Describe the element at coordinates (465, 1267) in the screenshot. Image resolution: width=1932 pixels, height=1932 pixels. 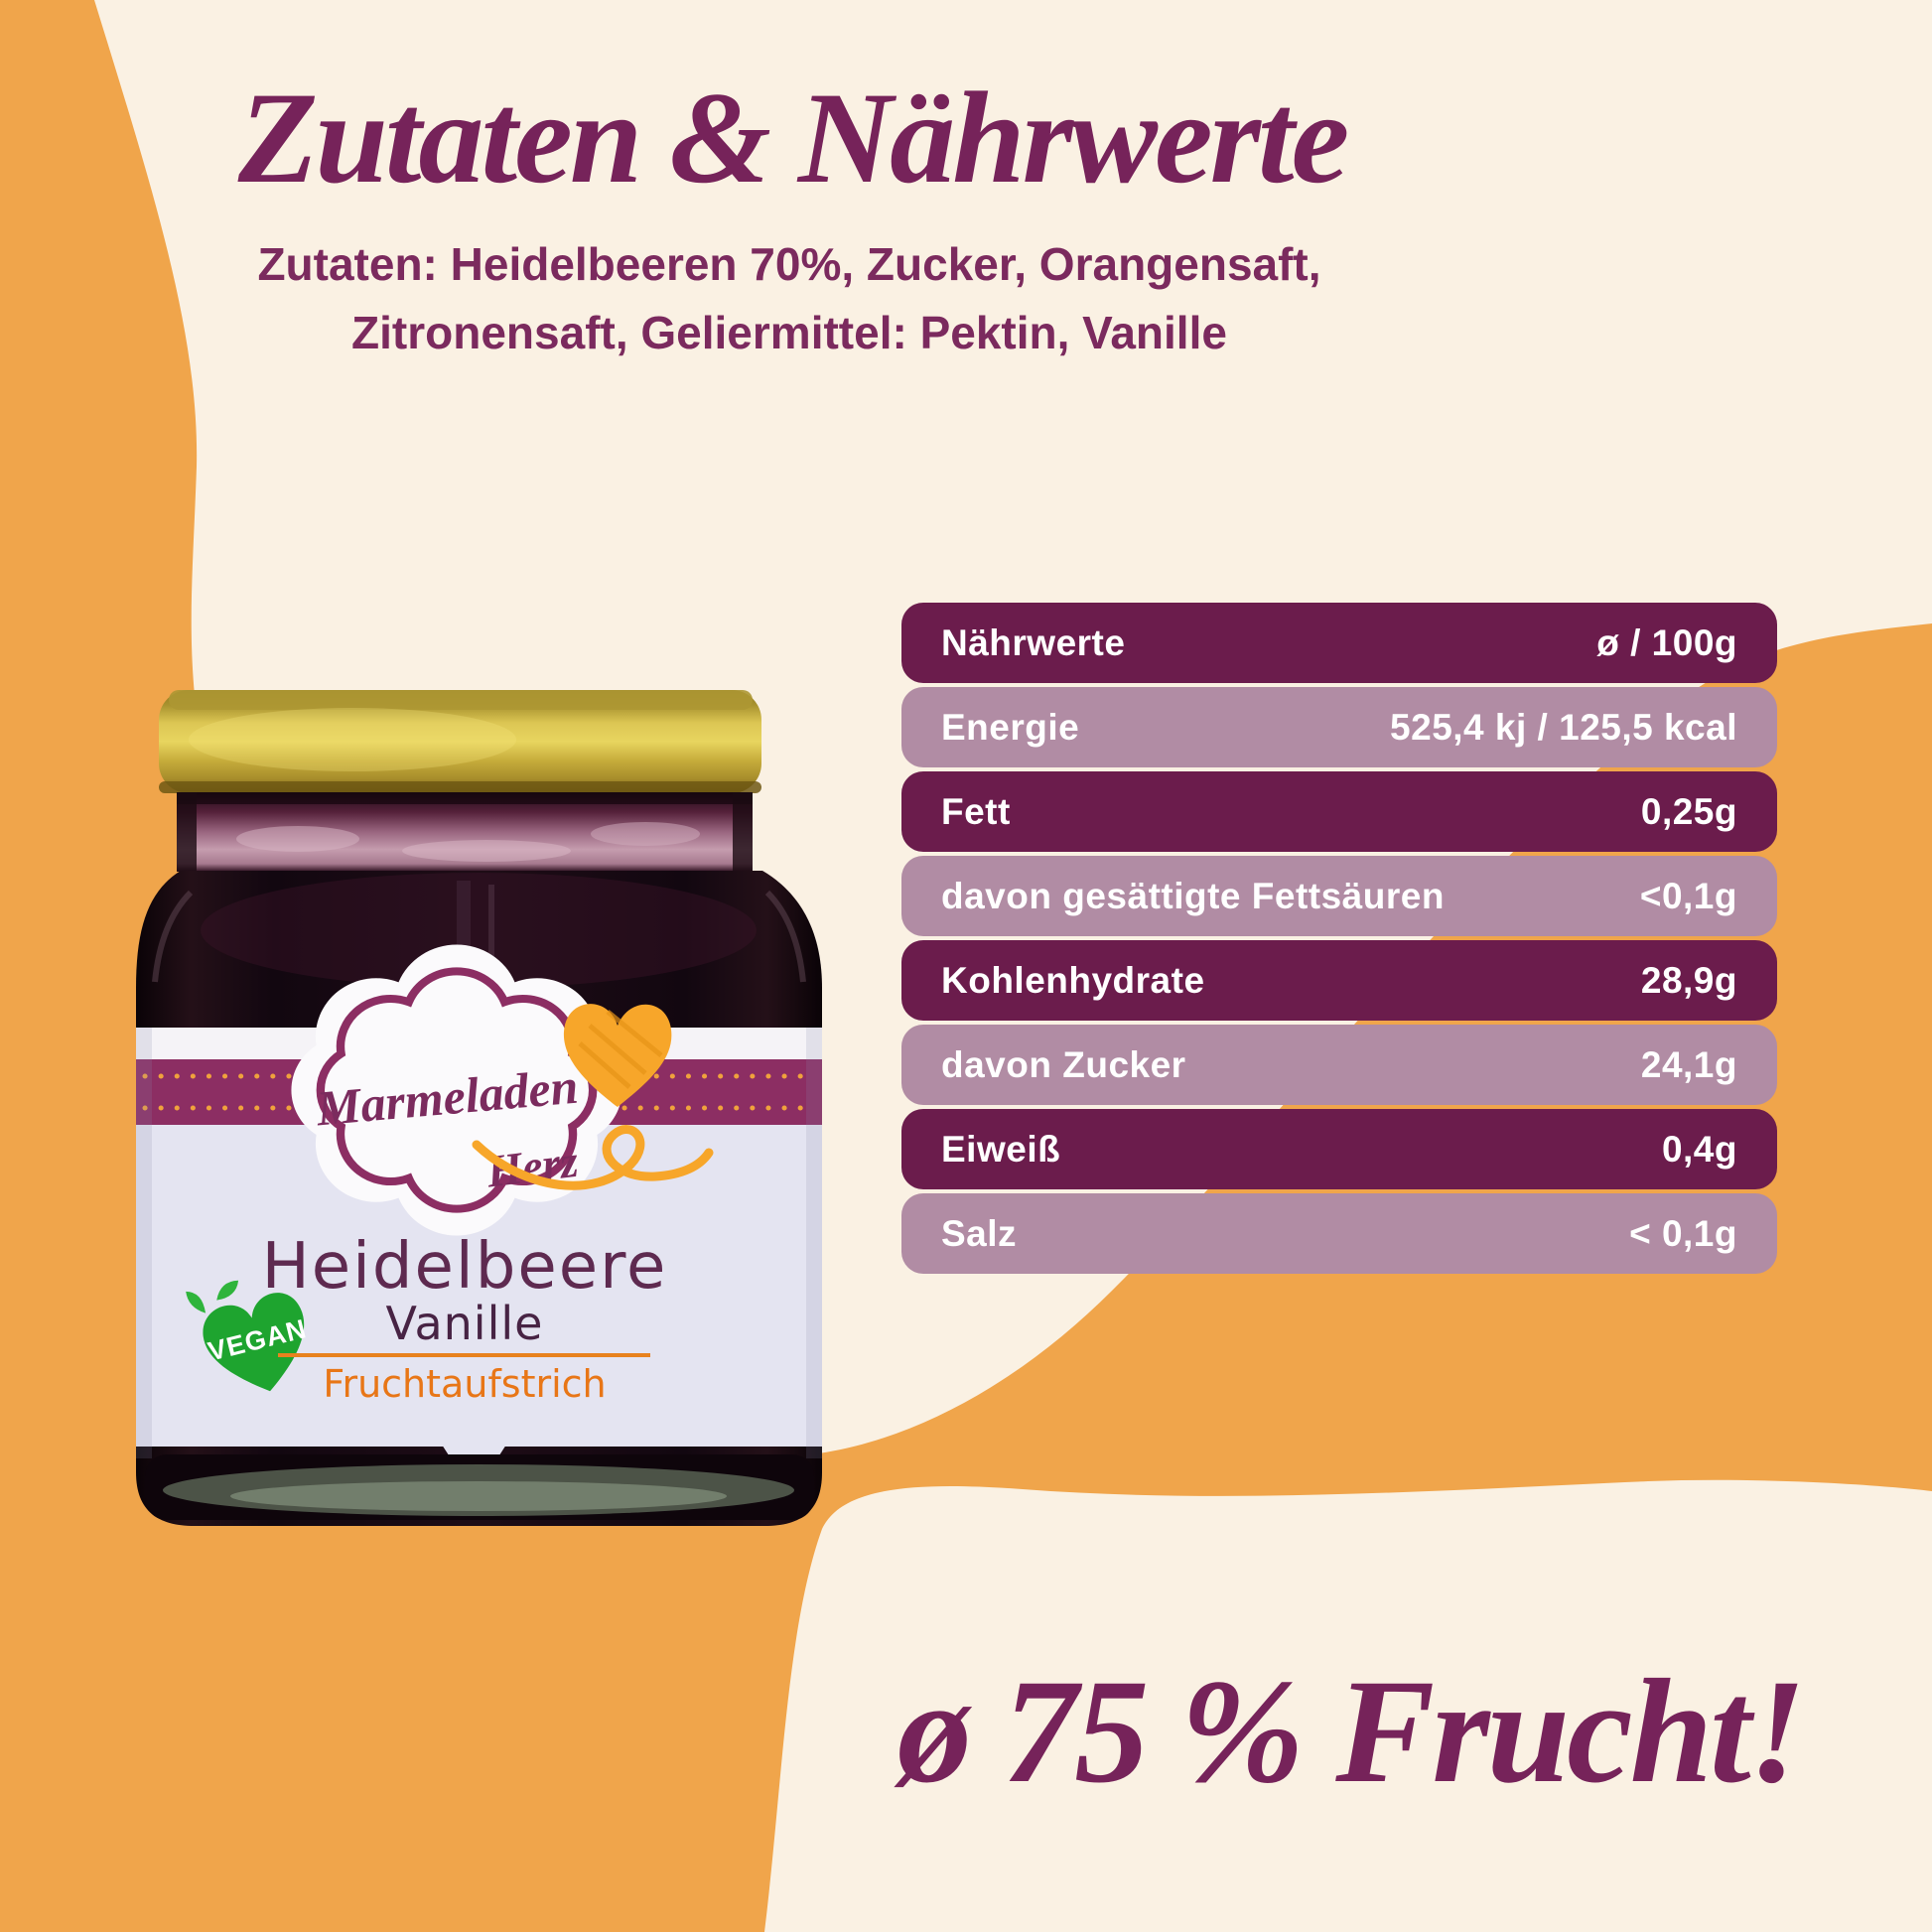
I see `product-name: Heidelbeere` at that location.